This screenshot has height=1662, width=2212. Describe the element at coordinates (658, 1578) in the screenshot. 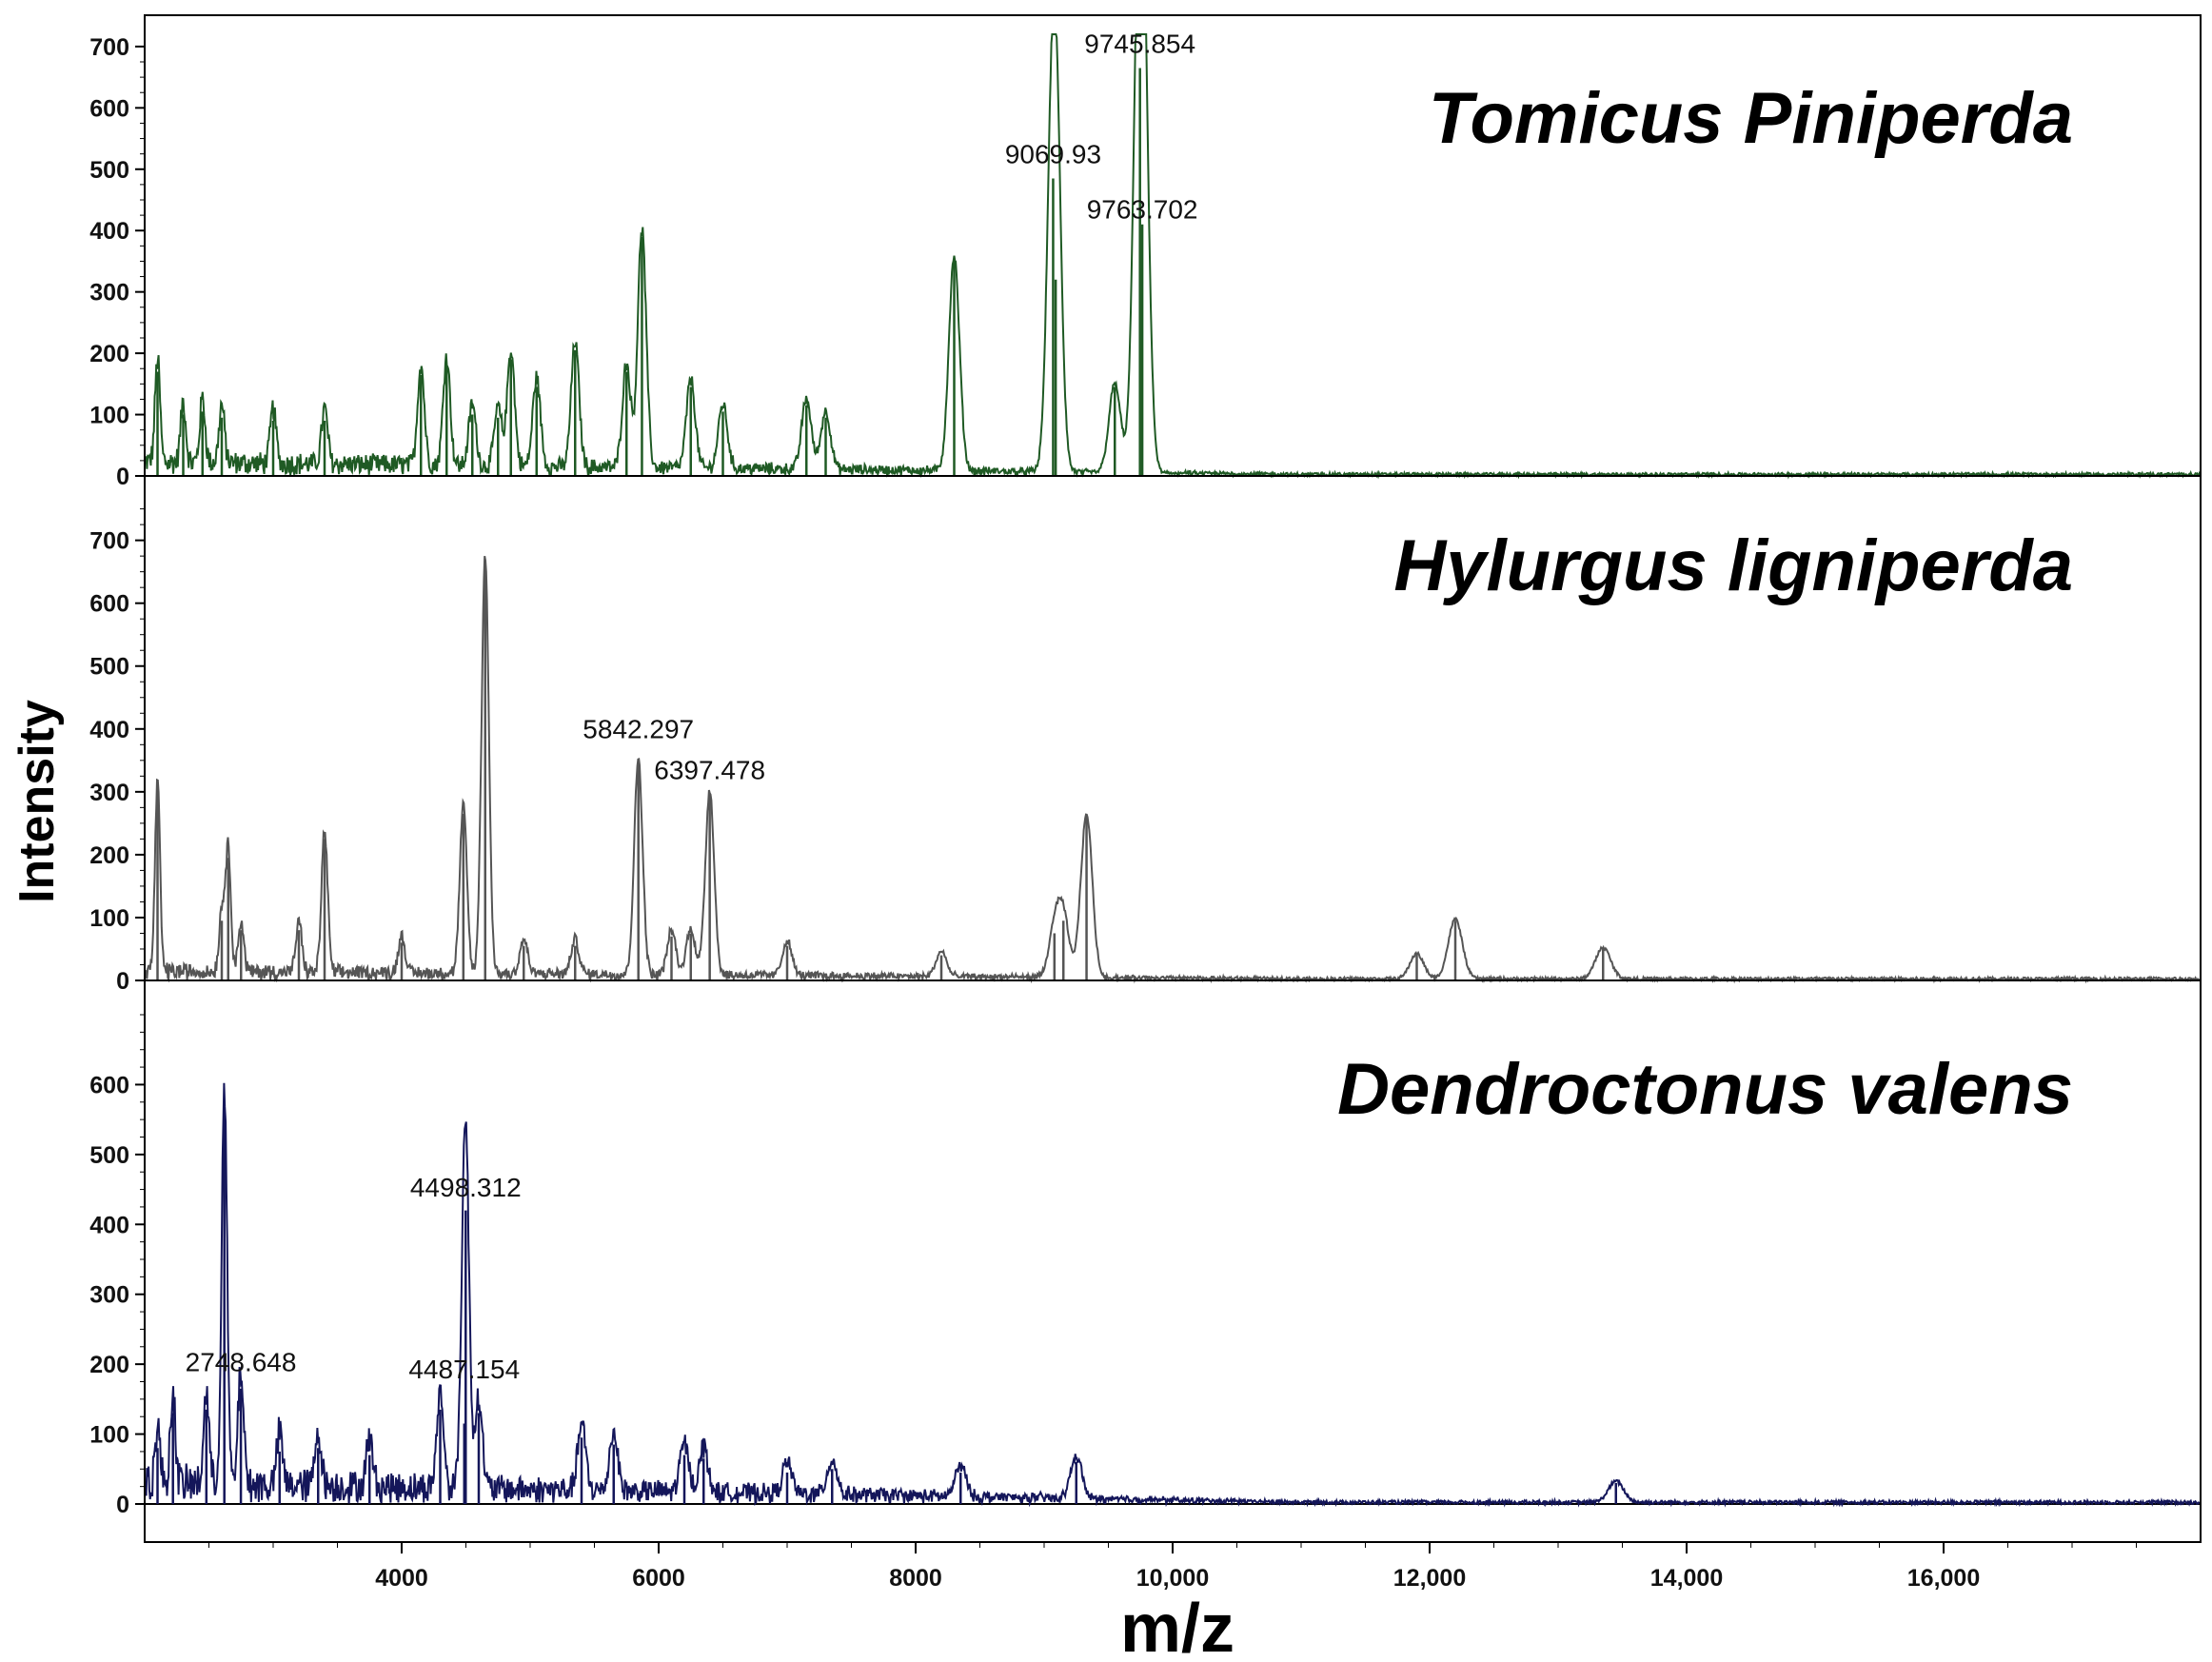

I see `x-tick-label: 6000` at that location.